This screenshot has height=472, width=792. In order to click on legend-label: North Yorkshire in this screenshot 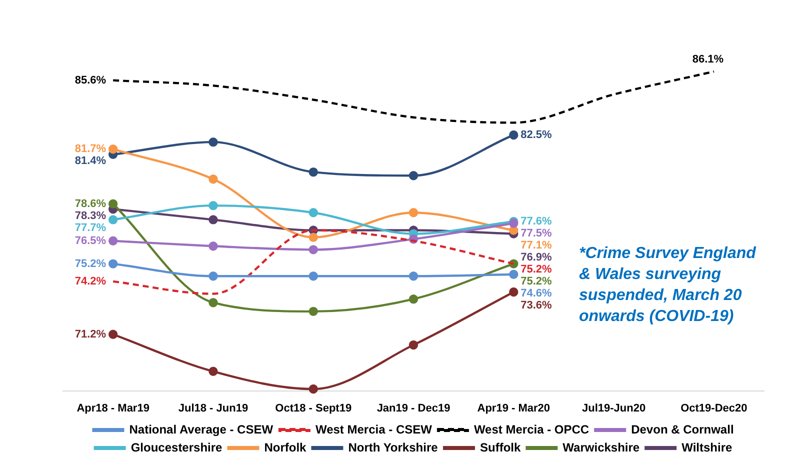, I will do `click(393, 447)`.